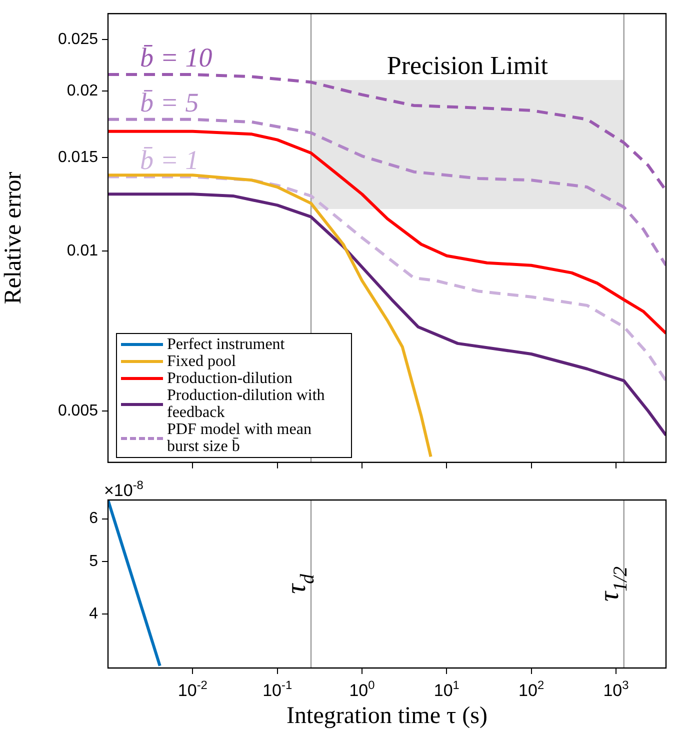 The width and height of the screenshot is (678, 735). What do you see at coordinates (299, 584) in the screenshot?
I see `ref-line-label: τd` at bounding box center [299, 584].